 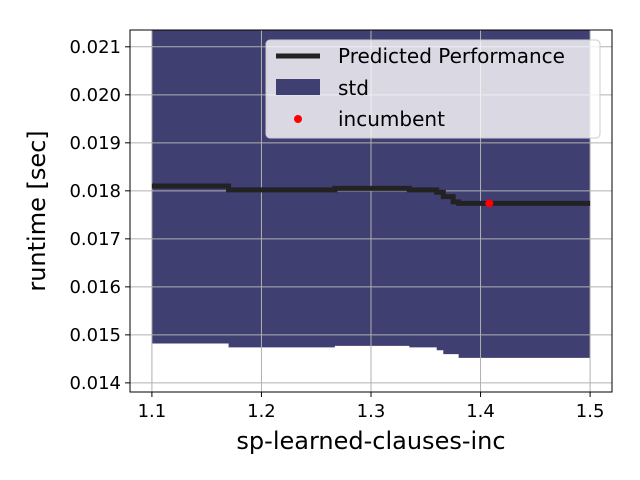 I want to click on y-axis-label: runtime [sec], so click(x=37, y=210).